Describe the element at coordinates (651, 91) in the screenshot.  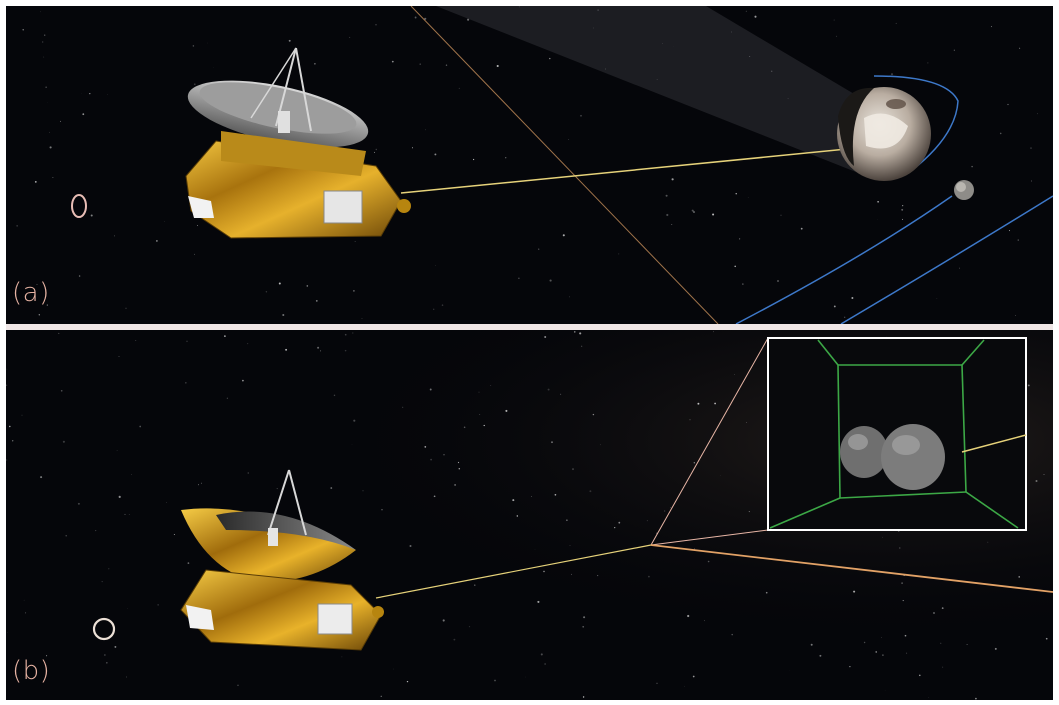
I see `shadow-cone` at that location.